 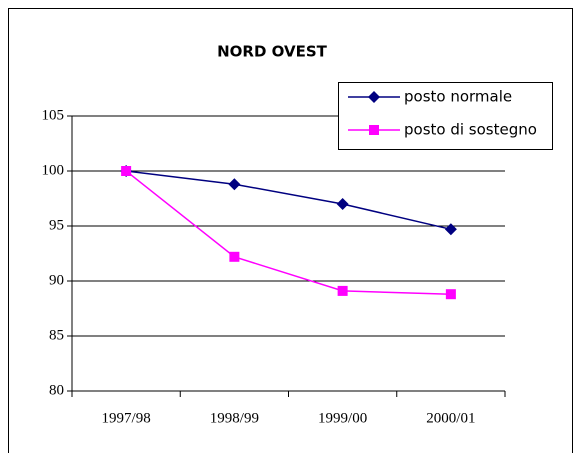 What do you see at coordinates (458, 97) in the screenshot?
I see `legend-label: posto normale` at bounding box center [458, 97].